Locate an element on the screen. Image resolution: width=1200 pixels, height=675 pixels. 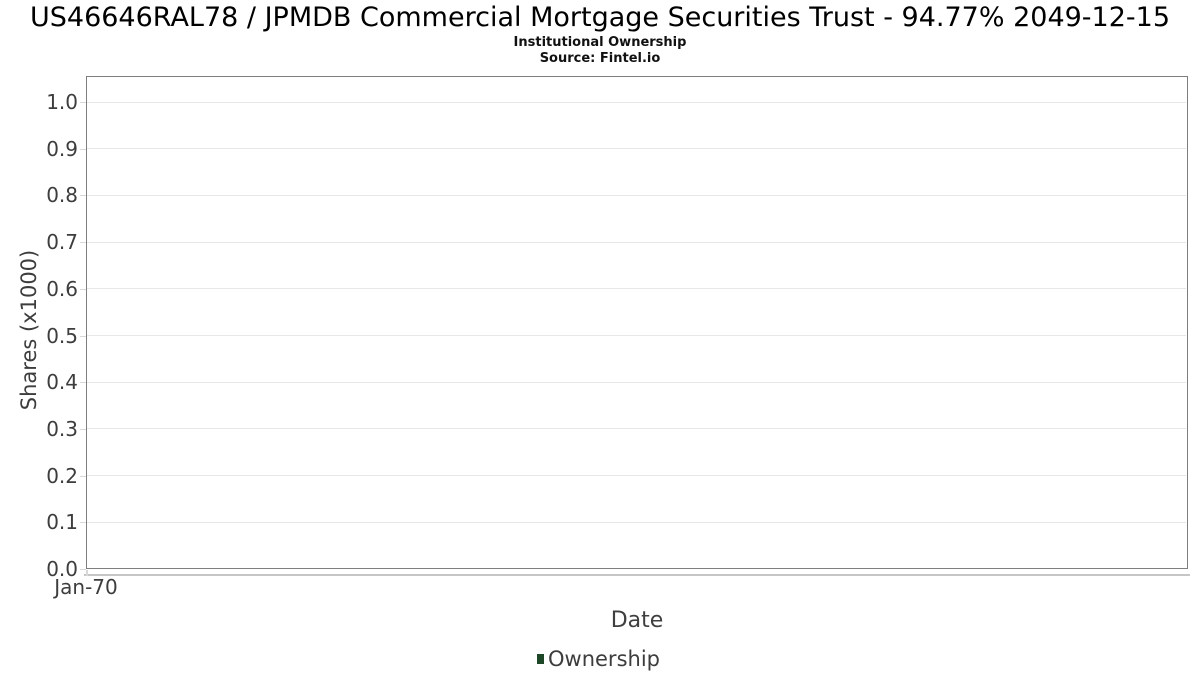
y-axis-tick-label: 0.1 is located at coordinates (62, 522).